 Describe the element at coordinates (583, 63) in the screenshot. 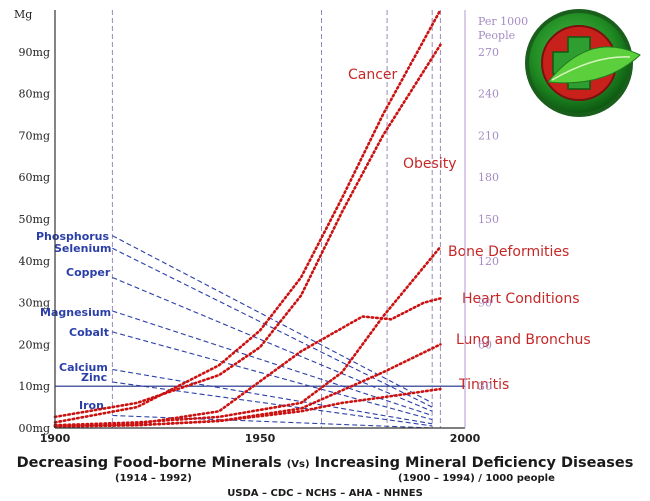

I see `medical-cross-logo` at that location.